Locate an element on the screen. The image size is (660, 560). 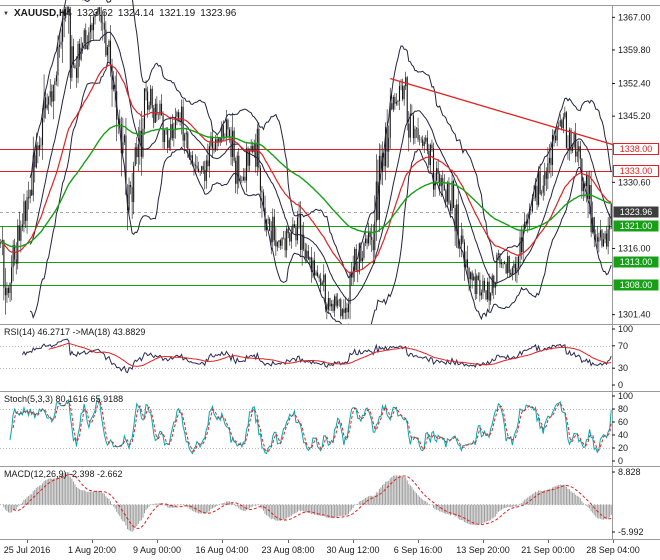
svg-text: 8.828 is located at coordinates (629, 472).